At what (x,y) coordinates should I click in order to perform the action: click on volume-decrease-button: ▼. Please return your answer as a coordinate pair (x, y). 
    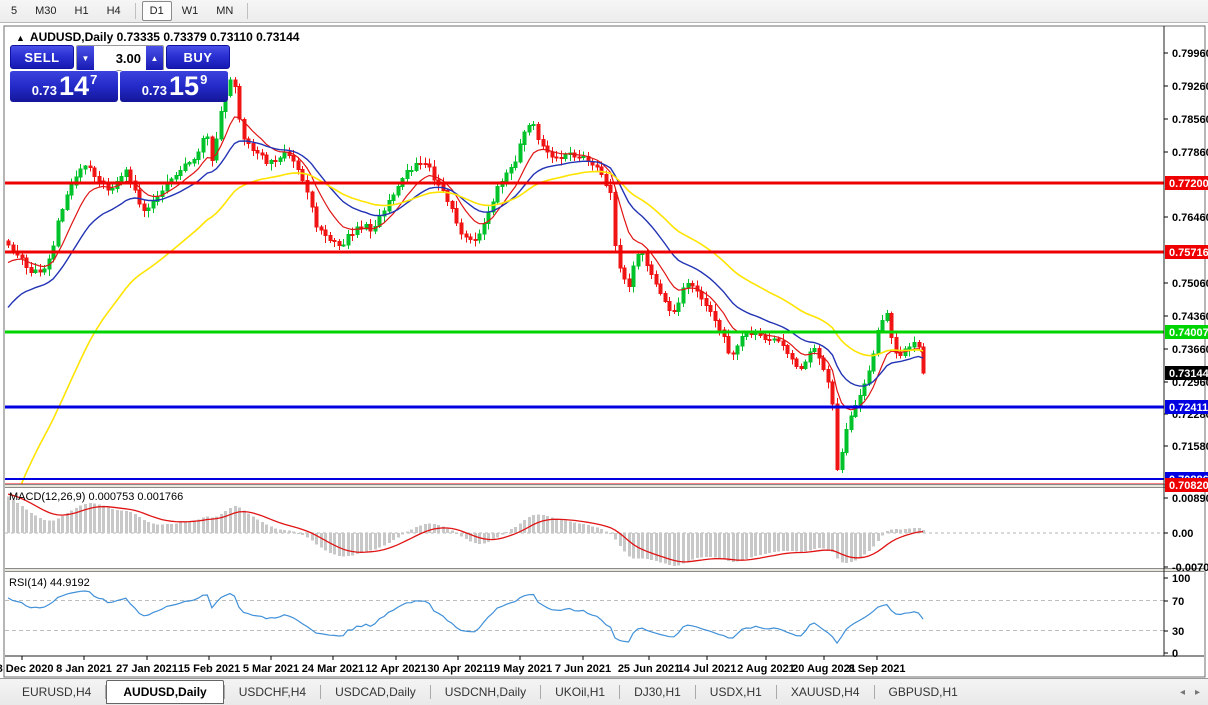
    Looking at the image, I should click on (85, 58).